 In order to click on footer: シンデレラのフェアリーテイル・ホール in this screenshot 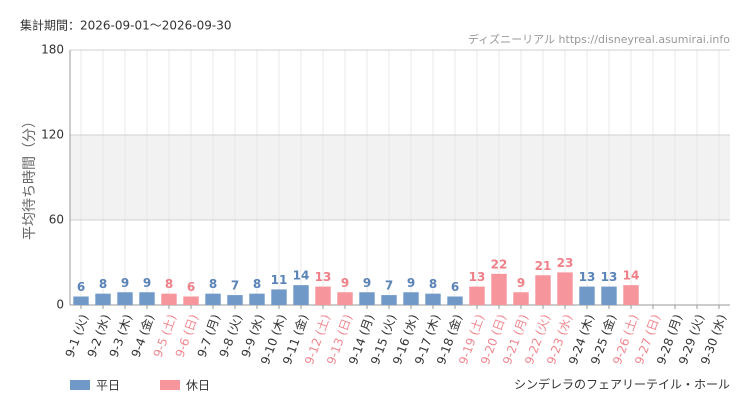, I will do `click(622, 384)`.